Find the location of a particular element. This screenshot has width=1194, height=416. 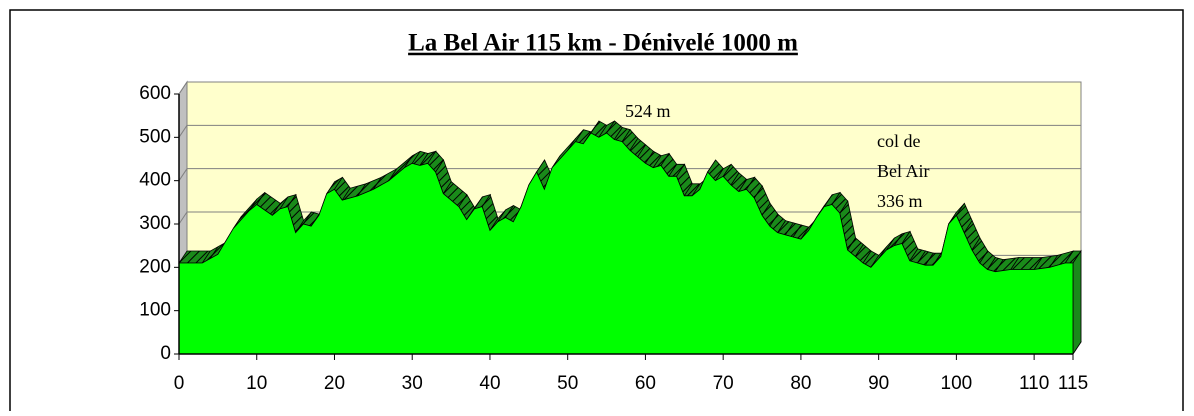

area-side is located at coordinates (1077, 302).